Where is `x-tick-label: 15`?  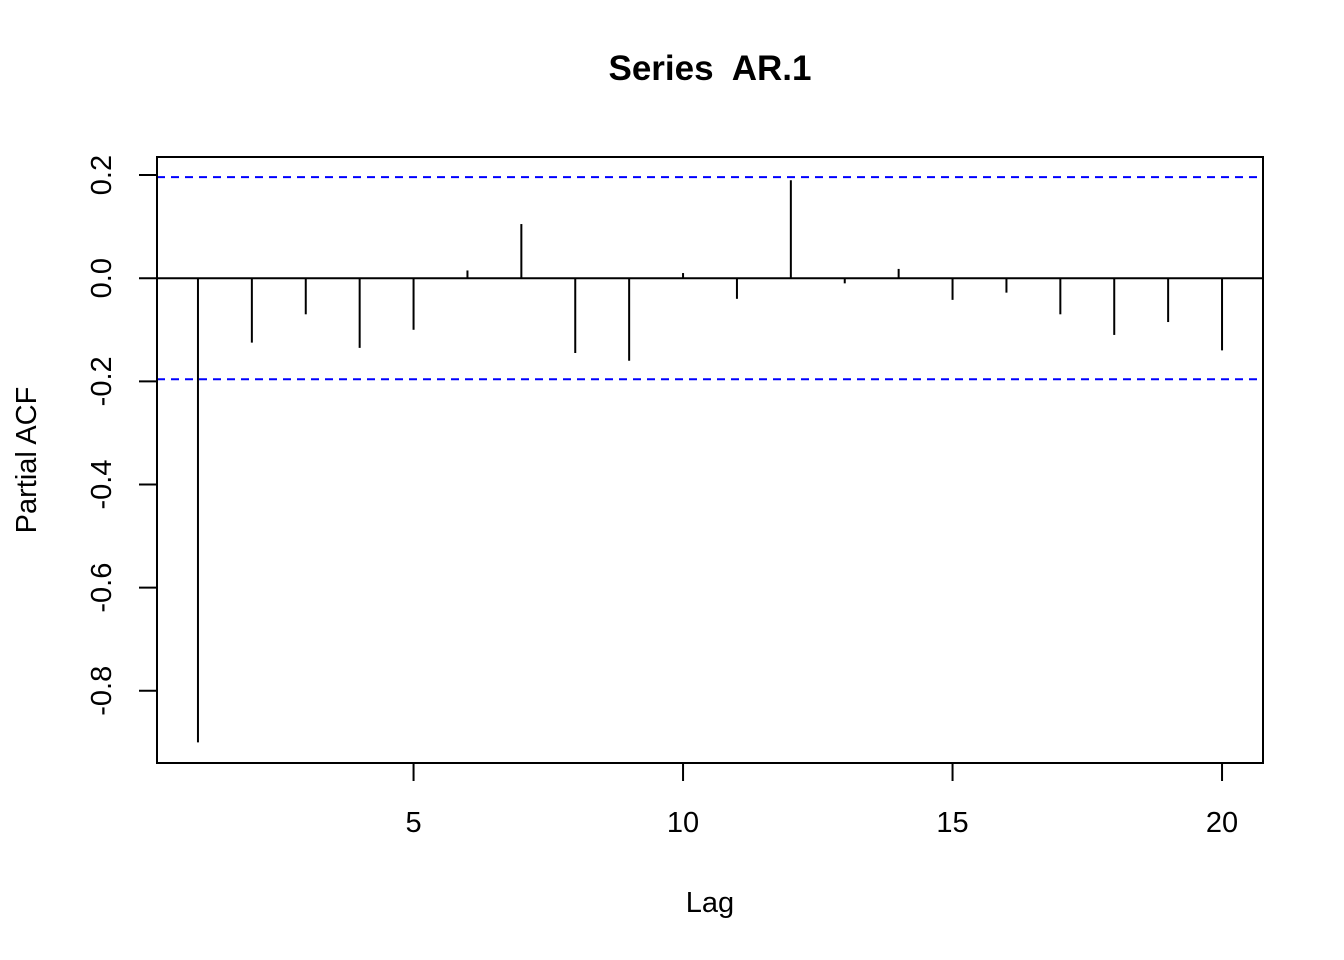 x-tick-label: 15 is located at coordinates (952, 823).